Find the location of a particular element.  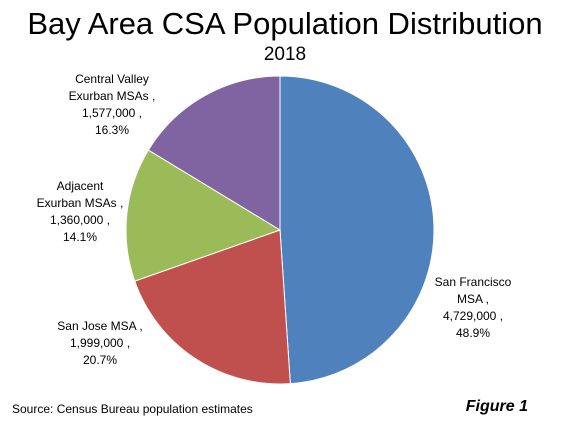

slice-san-jose is located at coordinates (212, 307).